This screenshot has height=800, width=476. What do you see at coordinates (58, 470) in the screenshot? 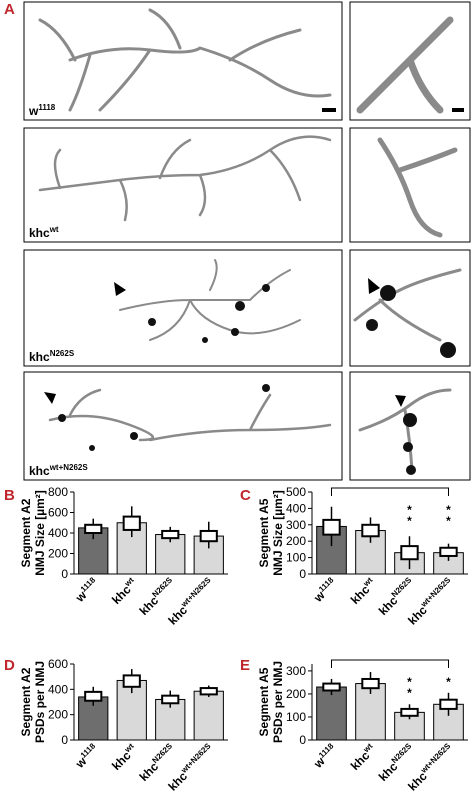
I see `image-label: khcwt+N262S` at bounding box center [58, 470].